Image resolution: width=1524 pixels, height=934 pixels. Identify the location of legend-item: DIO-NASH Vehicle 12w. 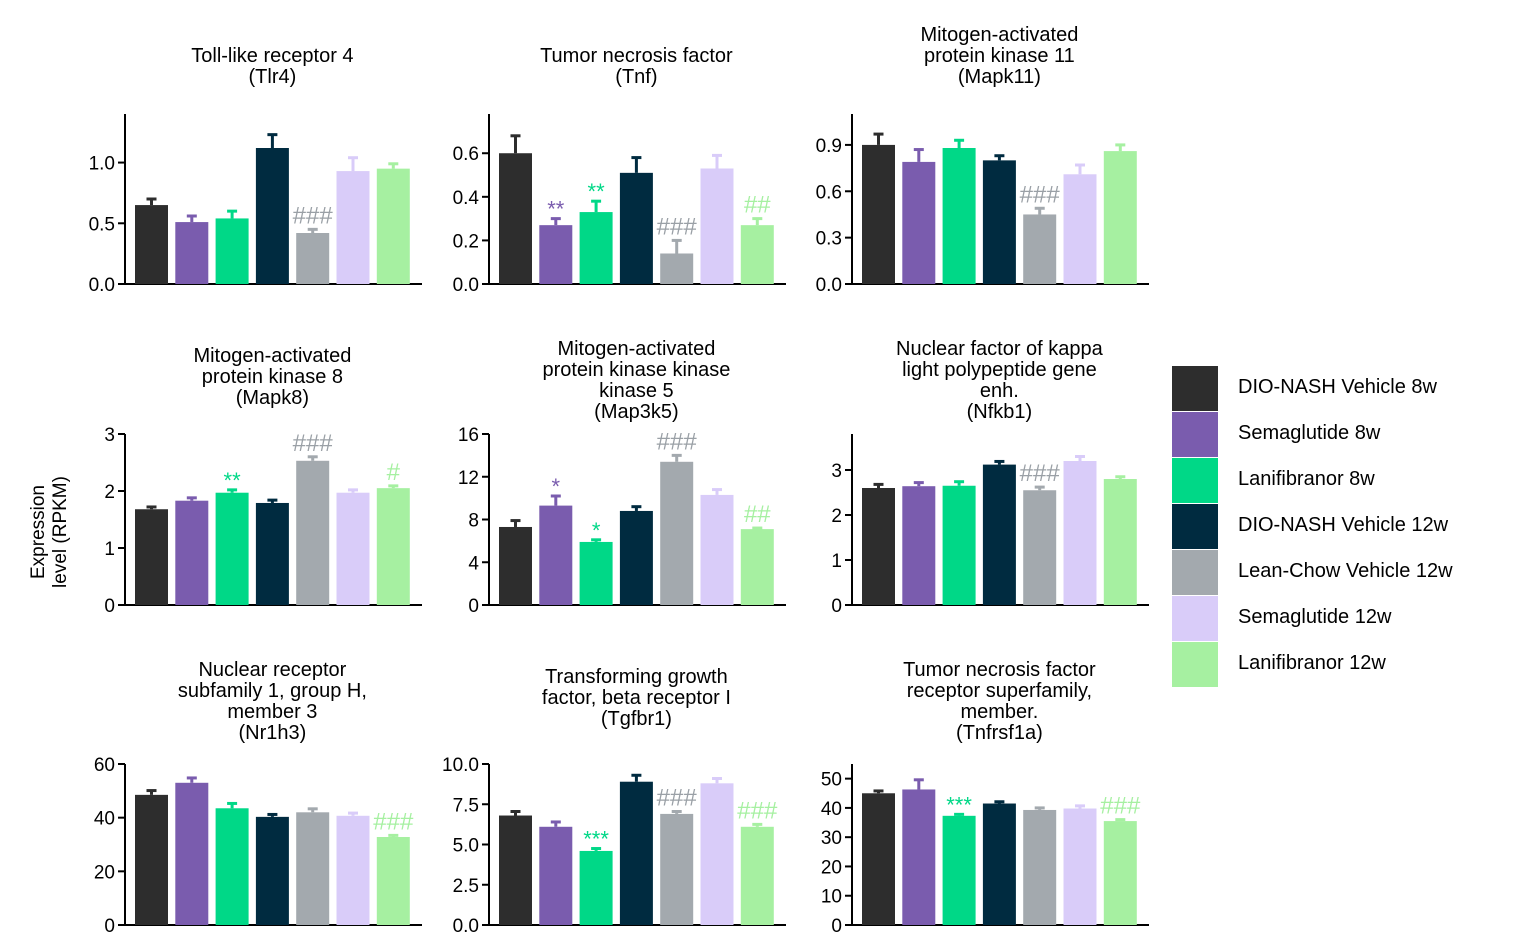
(1347, 527).